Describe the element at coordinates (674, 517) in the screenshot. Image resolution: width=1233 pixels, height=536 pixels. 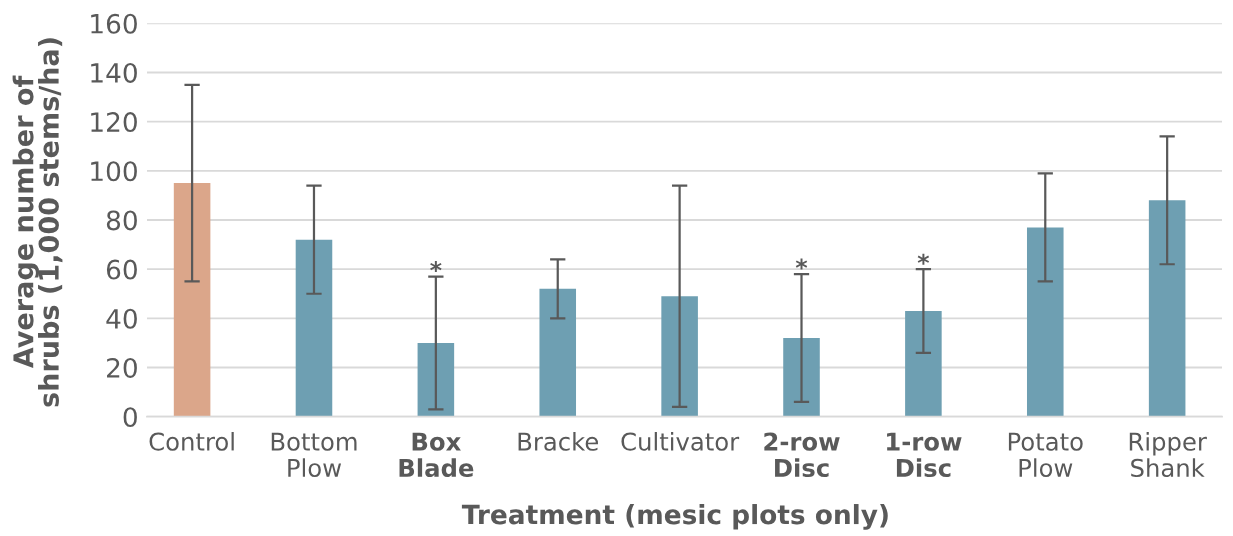
I see `x-axis-title: Treatment (mesic plots only)` at that location.